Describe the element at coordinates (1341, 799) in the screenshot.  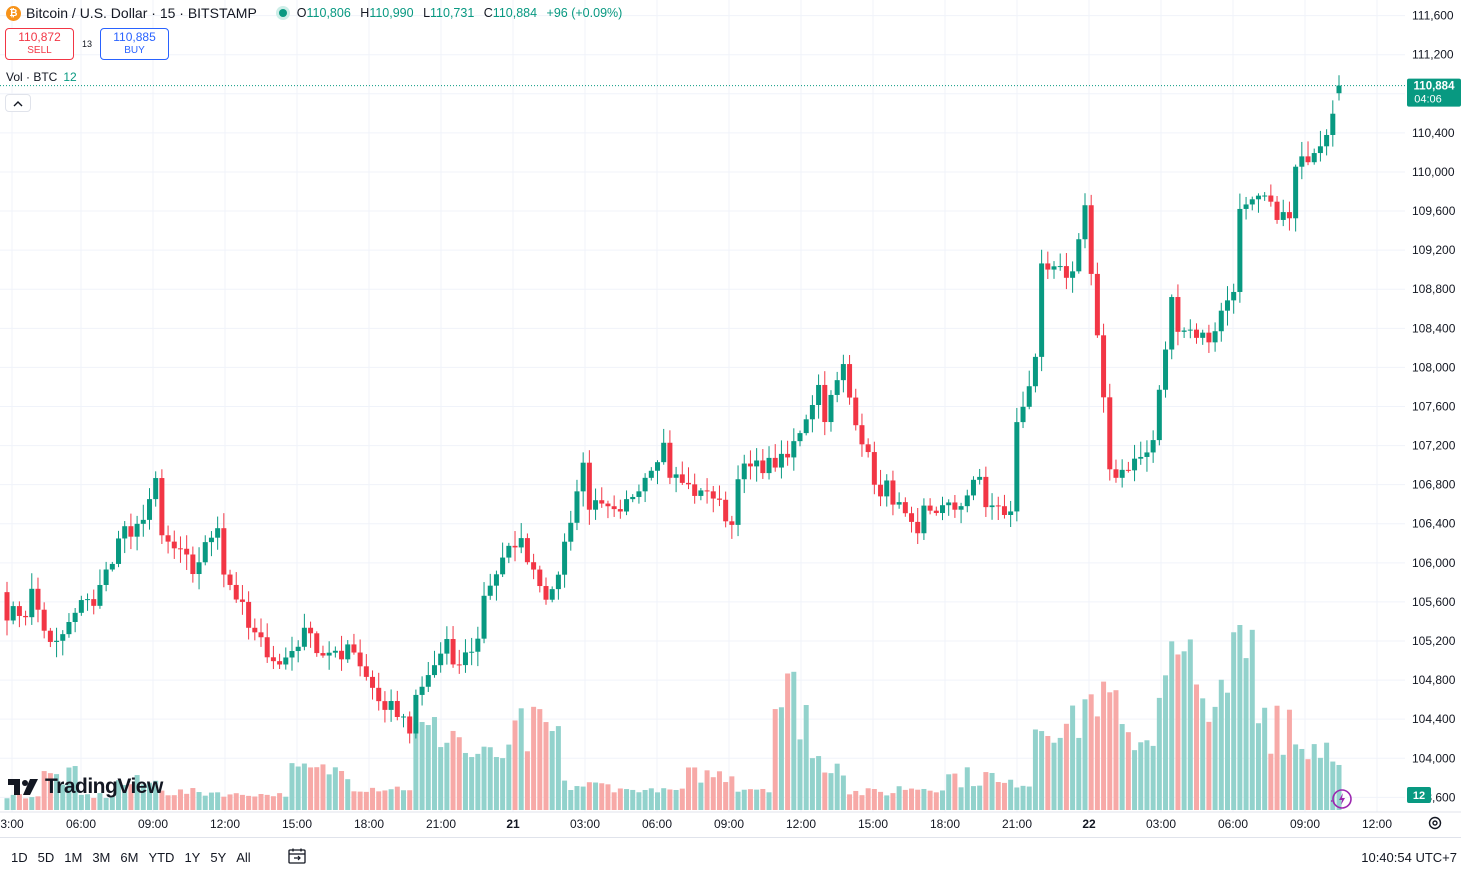
I see `lightning-icon` at that location.